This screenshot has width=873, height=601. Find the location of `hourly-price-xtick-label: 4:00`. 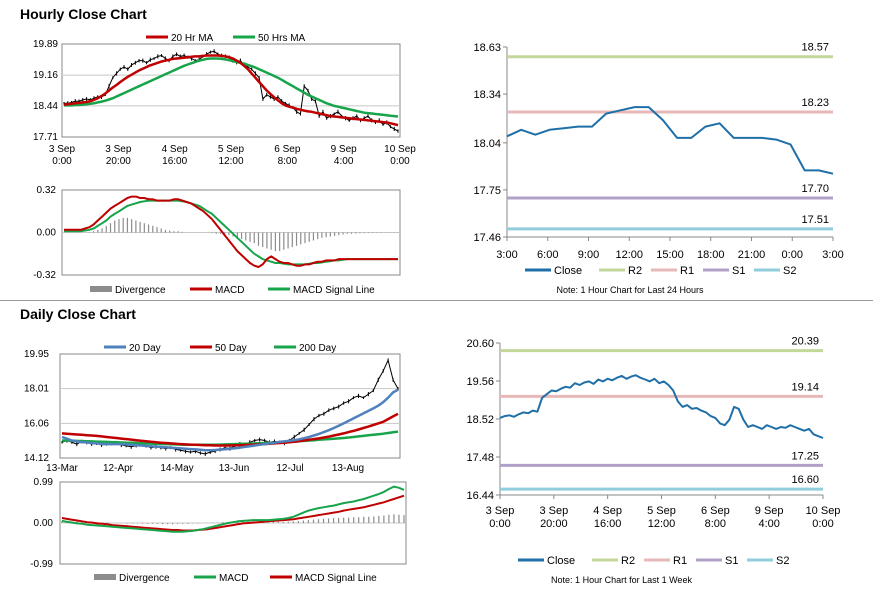

hourly-price-xtick-label: 4:00 is located at coordinates (344, 161).